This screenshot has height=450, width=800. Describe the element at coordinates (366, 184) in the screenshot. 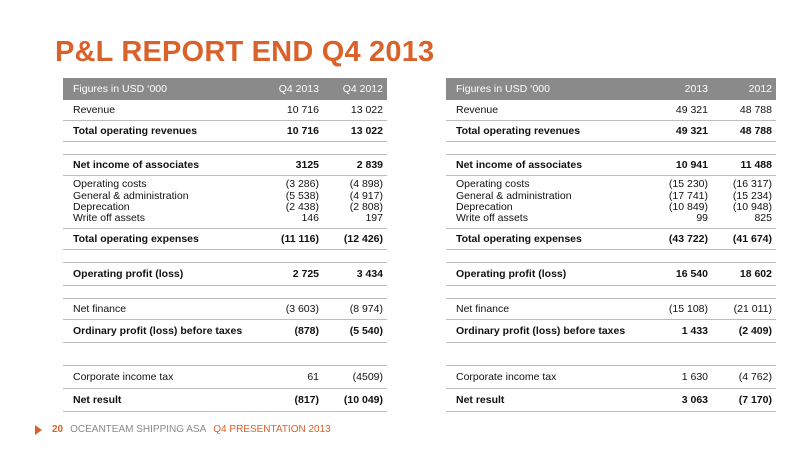

I see `expense-value-2: (4 898)` at that location.